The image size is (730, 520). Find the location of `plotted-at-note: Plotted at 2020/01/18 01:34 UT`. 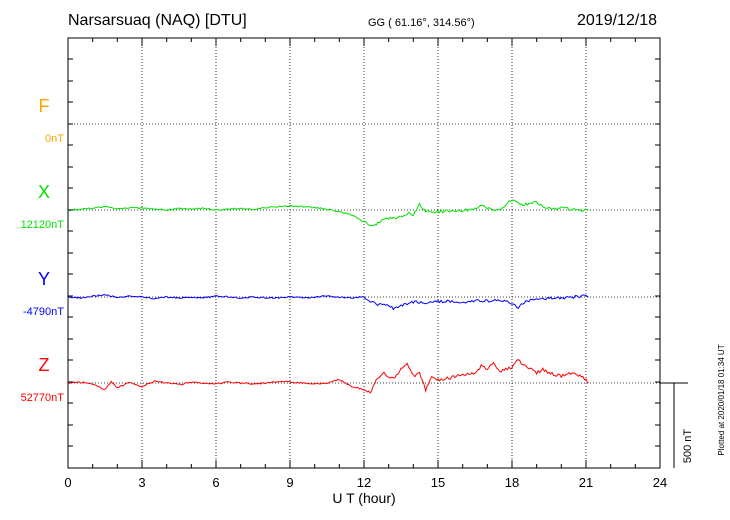

plotted-at-note: Plotted at 2020/01/18 01:34 UT is located at coordinates (721, 399).